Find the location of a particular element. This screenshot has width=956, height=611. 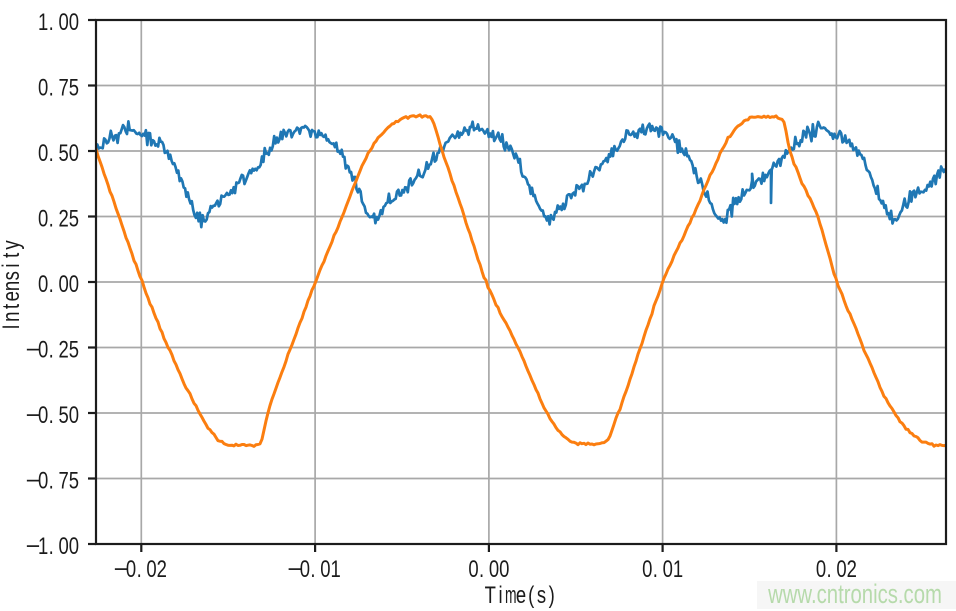

svg-text: I is located at coordinates (12, 326).